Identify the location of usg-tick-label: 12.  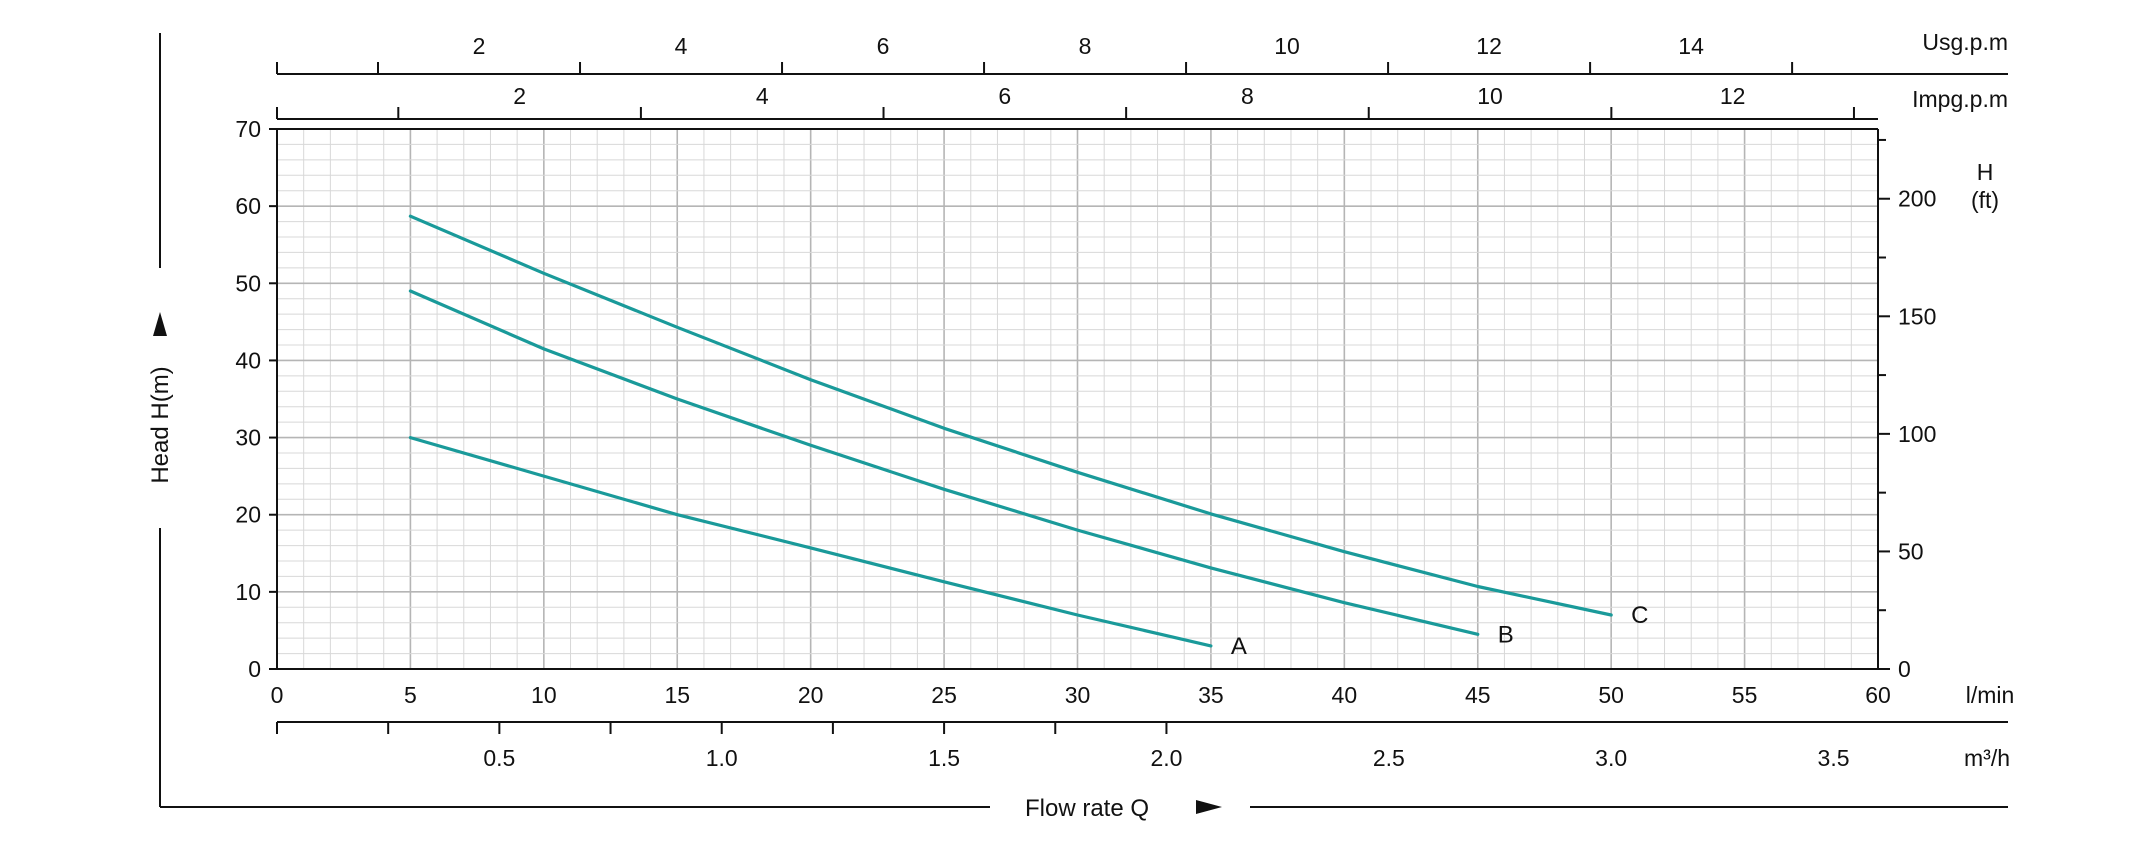
(1489, 46).